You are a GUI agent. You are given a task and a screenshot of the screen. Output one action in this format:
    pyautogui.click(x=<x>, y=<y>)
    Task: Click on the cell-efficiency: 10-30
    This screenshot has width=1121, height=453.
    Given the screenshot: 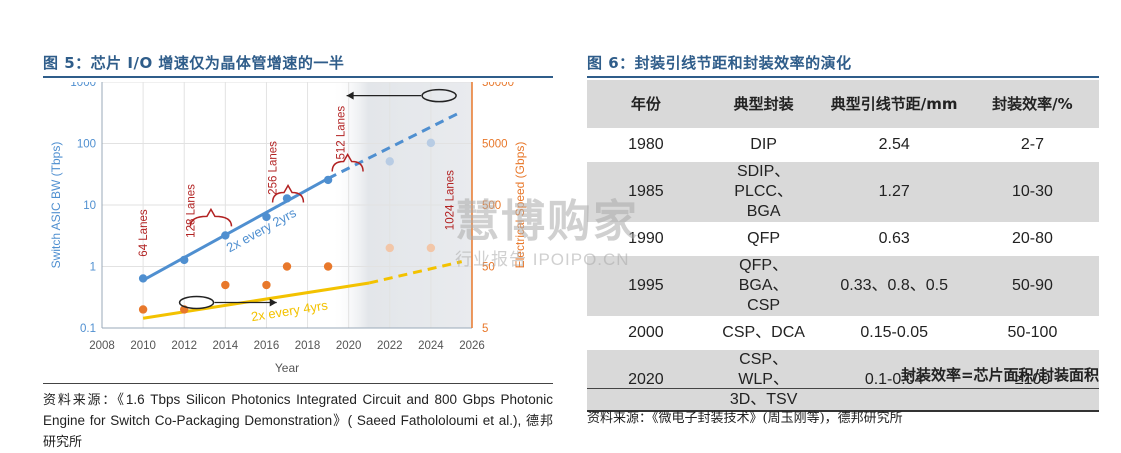 What is the action you would take?
    pyautogui.click(x=1032, y=192)
    